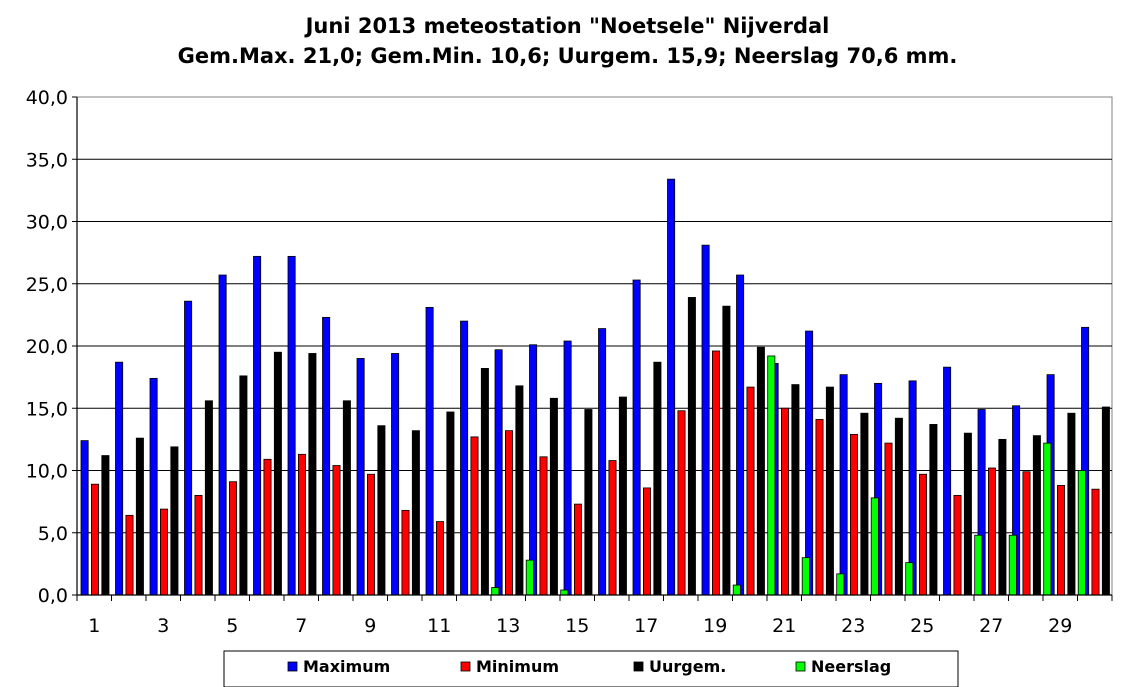 This screenshot has height=687, width=1135. Describe the element at coordinates (991, 626) in the screenshot. I see `x-tick-label: 27` at that location.